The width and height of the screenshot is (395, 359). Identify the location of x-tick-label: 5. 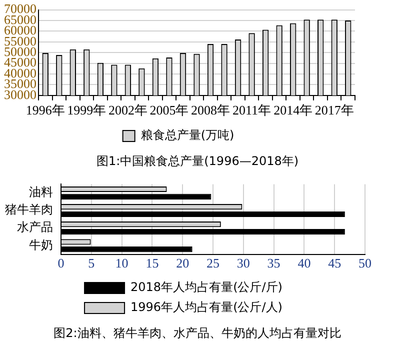
(91, 263).